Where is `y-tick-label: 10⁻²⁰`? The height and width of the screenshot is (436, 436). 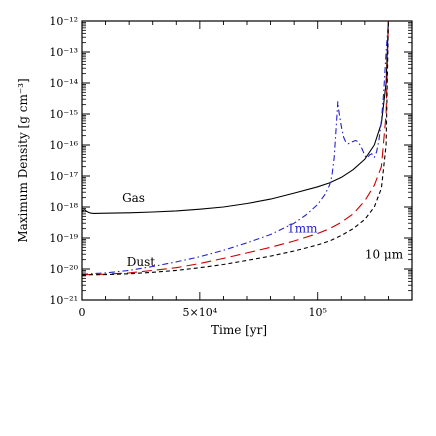 y-tick-label: 10⁻²⁰ is located at coordinates (63, 269).